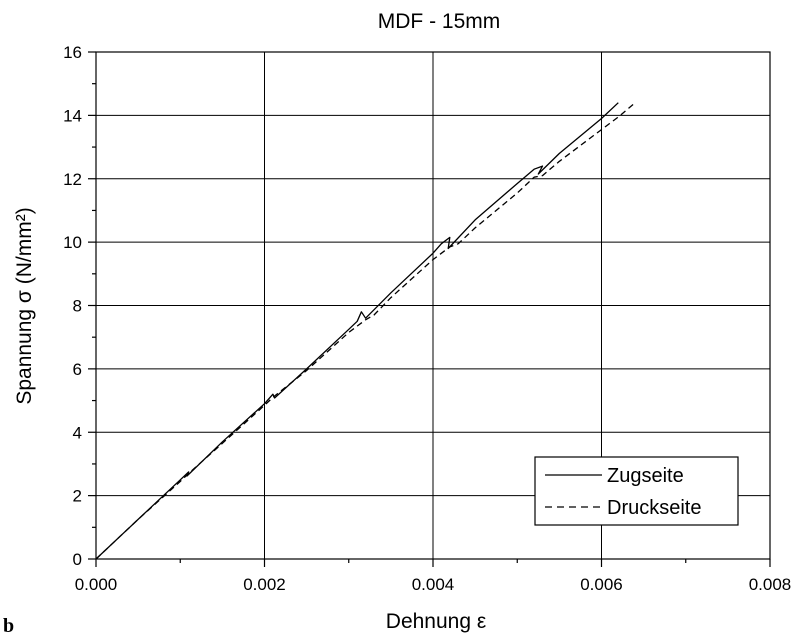  I want to click on y-axis-label: Spannung σ (N/mm²), so click(24, 305).